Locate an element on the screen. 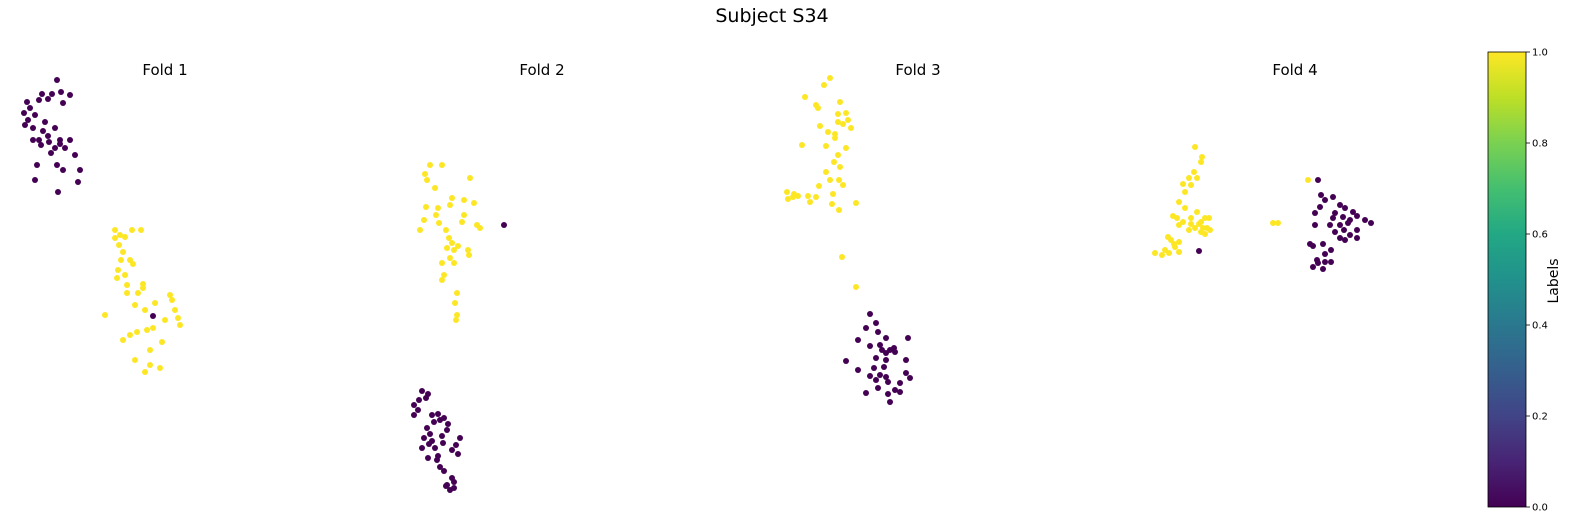  colorbar-tick-label: 0.0 is located at coordinates (1540, 508).